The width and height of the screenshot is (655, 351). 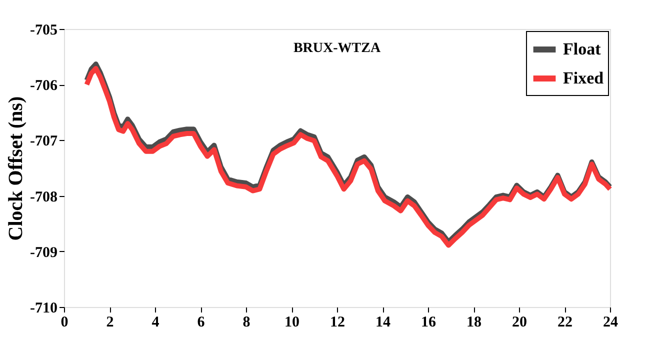 What do you see at coordinates (44, 86) in the screenshot?
I see `y-tick-label: -706` at bounding box center [44, 86].